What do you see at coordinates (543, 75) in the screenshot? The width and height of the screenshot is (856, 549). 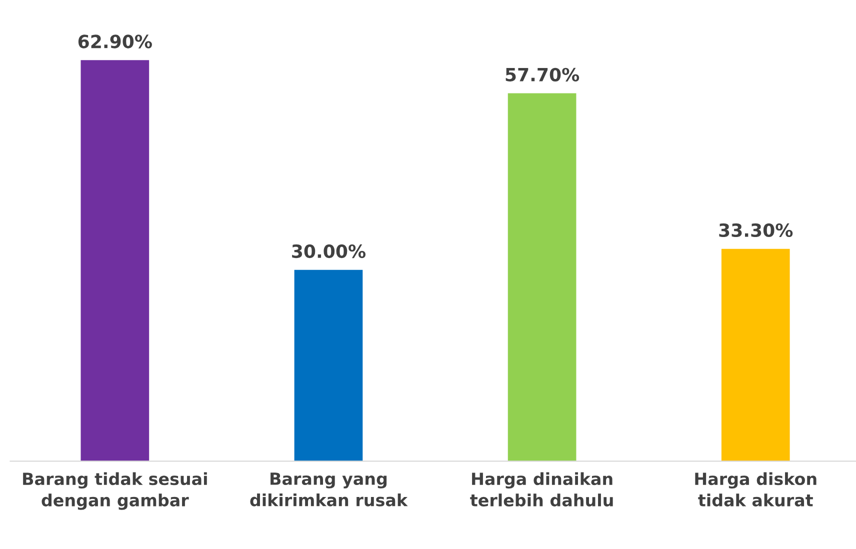 I see `data-label: 57.70%` at bounding box center [543, 75].